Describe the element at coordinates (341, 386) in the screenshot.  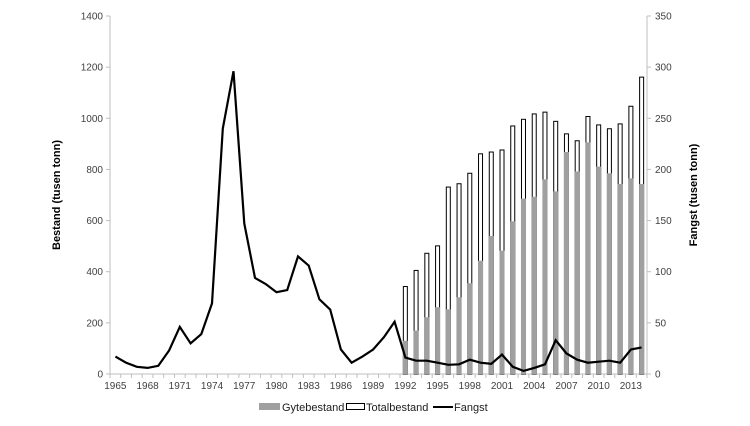
I see `x-tick-label: 1986` at that location.